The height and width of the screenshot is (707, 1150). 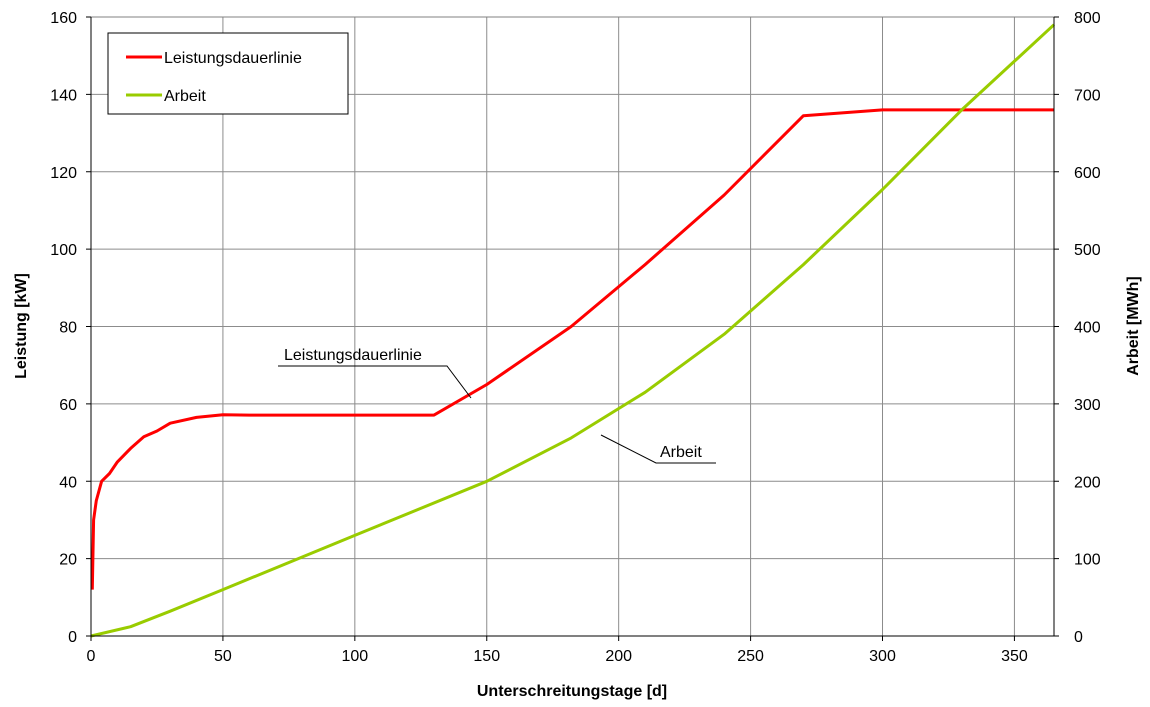 What do you see at coordinates (618, 656) in the screenshot?
I see `x-tick-label: 200` at bounding box center [618, 656].